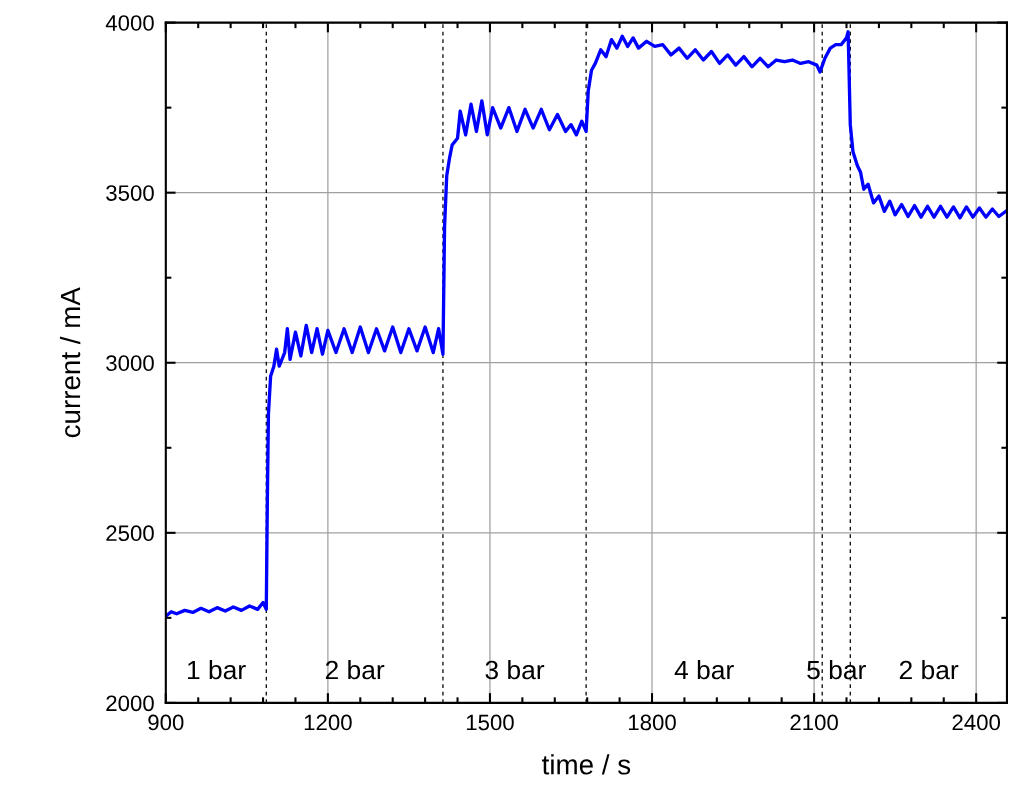 The image size is (1011, 807). I want to click on x-tick-label: 1500, so click(490, 722).